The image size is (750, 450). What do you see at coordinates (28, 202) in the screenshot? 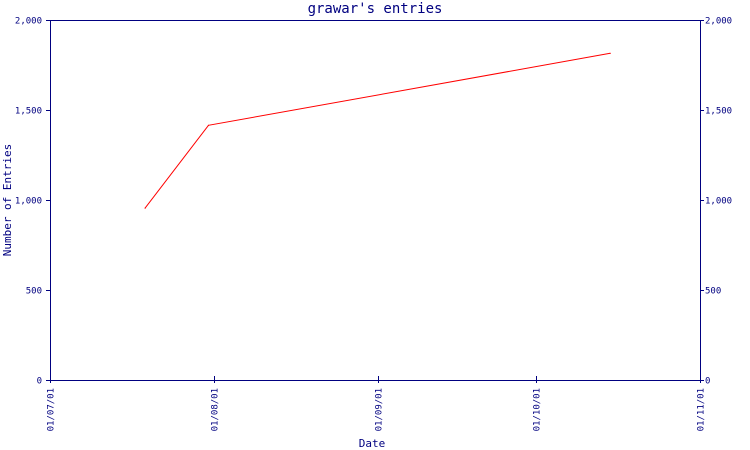
I see `y-tick-label: 1,000` at bounding box center [28, 202].